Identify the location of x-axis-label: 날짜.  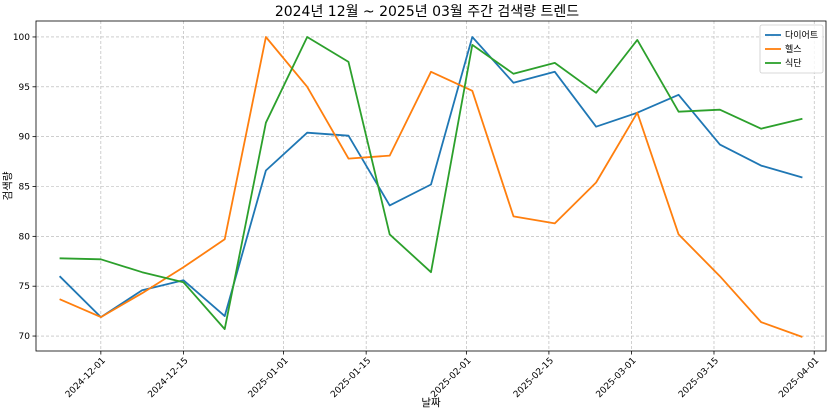
(431, 403).